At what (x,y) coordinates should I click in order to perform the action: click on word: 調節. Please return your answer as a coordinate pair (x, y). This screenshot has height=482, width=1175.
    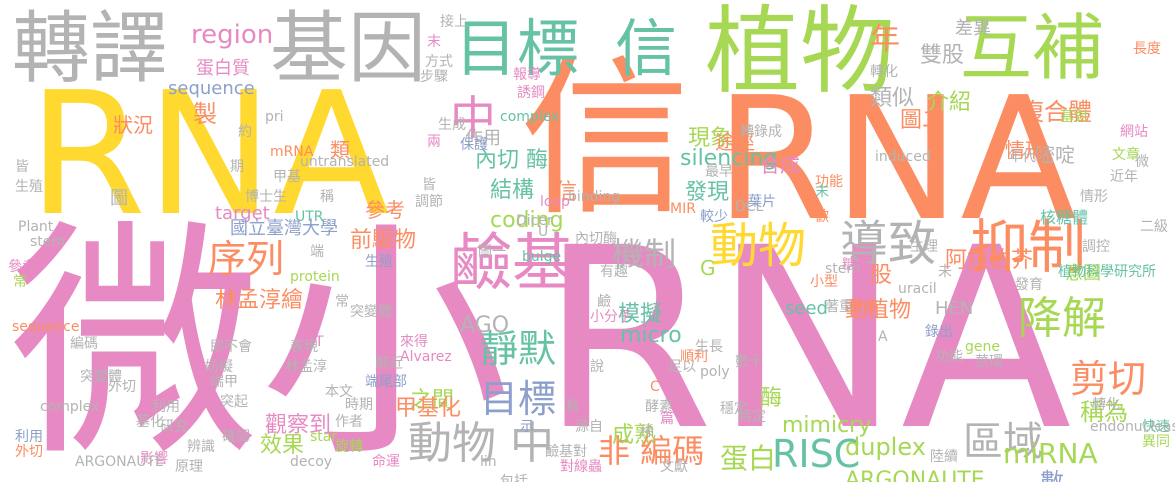
    Looking at the image, I should click on (429, 202).